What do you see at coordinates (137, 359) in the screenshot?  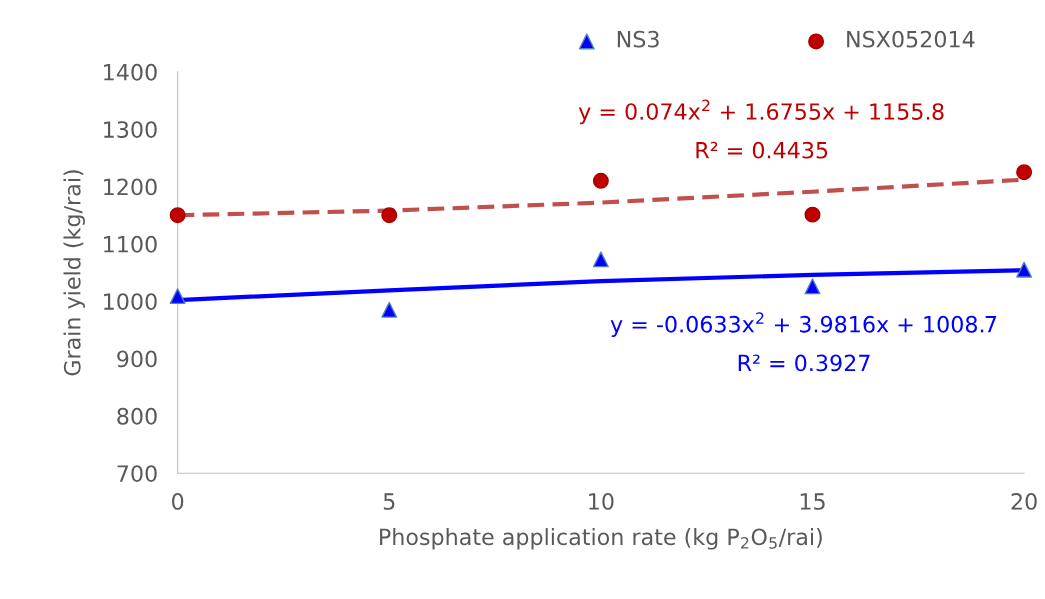 I see `y-tick-label: 900` at bounding box center [137, 359].